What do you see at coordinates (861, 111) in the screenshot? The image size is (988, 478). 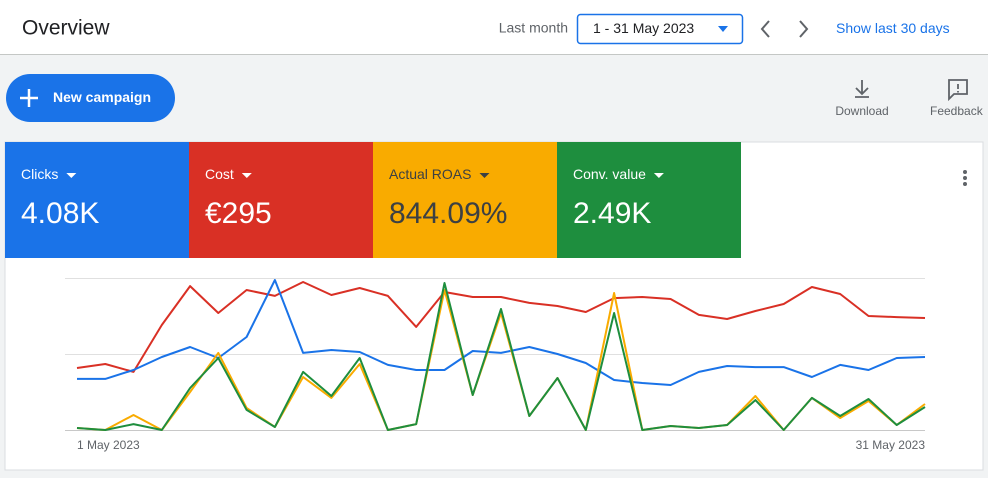 I see `download-label: Download` at bounding box center [861, 111].